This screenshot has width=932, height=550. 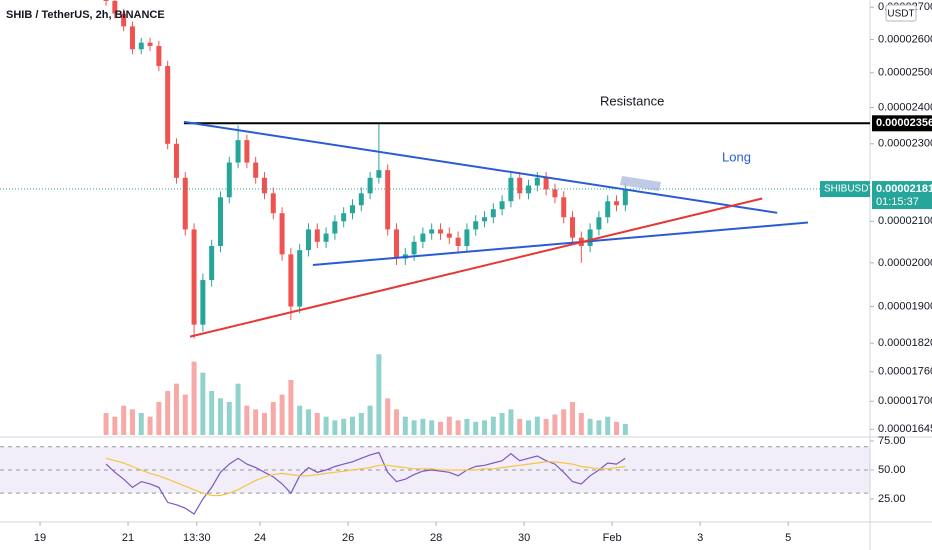 I want to click on currency-box, so click(x=901, y=13).